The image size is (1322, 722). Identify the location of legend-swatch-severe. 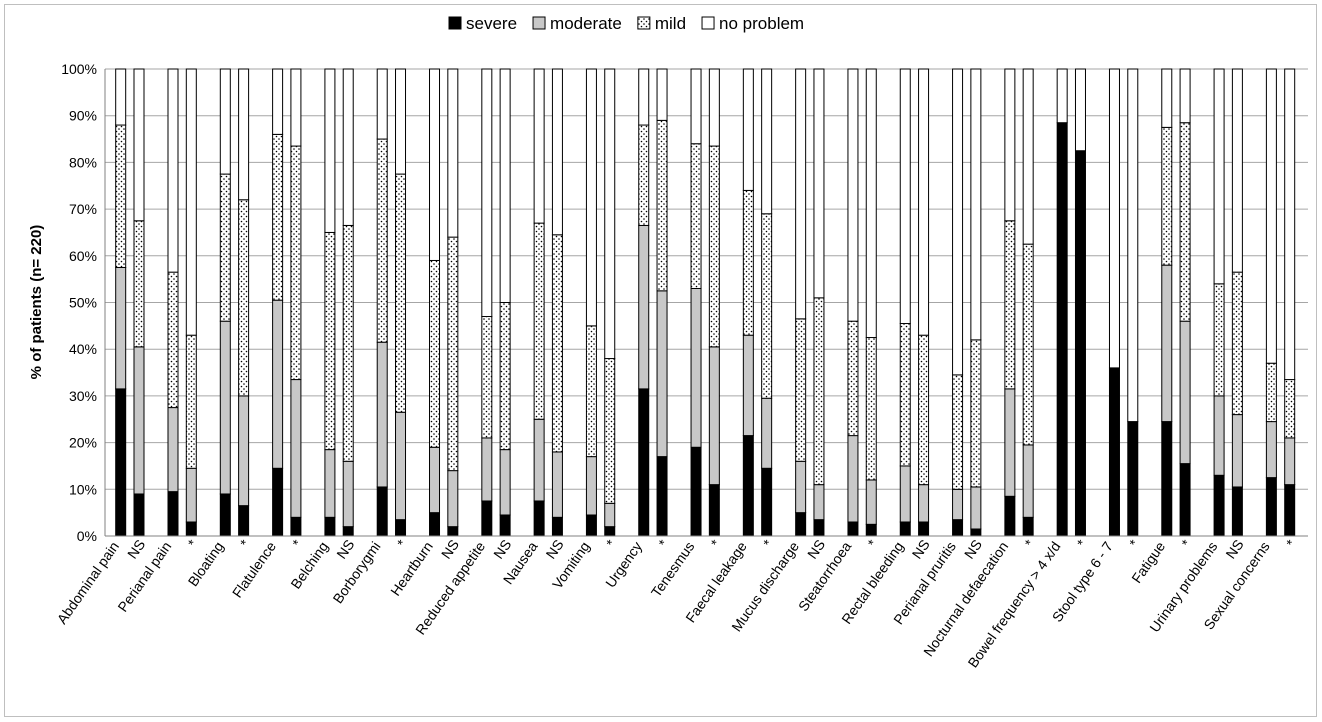
(455, 23).